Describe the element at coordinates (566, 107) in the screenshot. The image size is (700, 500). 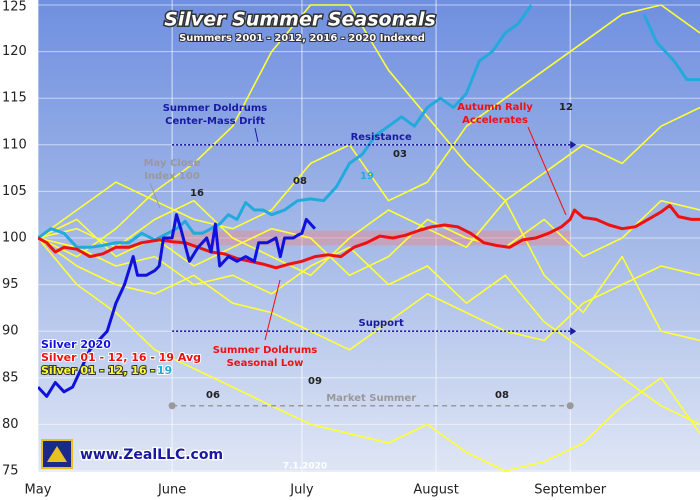
I see `year-label: 12` at that location.